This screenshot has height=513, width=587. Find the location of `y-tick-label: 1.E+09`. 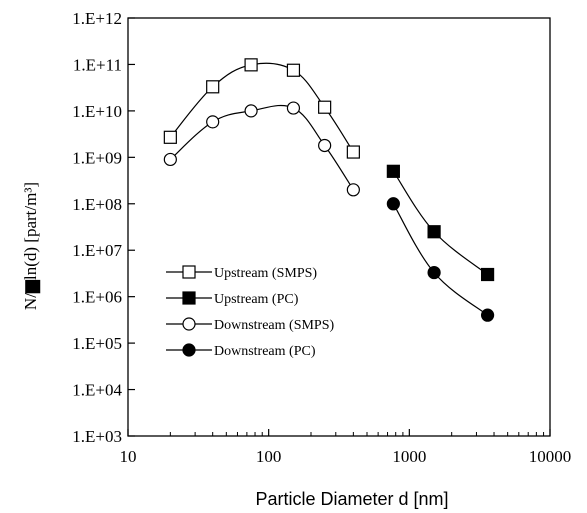

y-tick-label: 1.E+09 is located at coordinates (97, 157).